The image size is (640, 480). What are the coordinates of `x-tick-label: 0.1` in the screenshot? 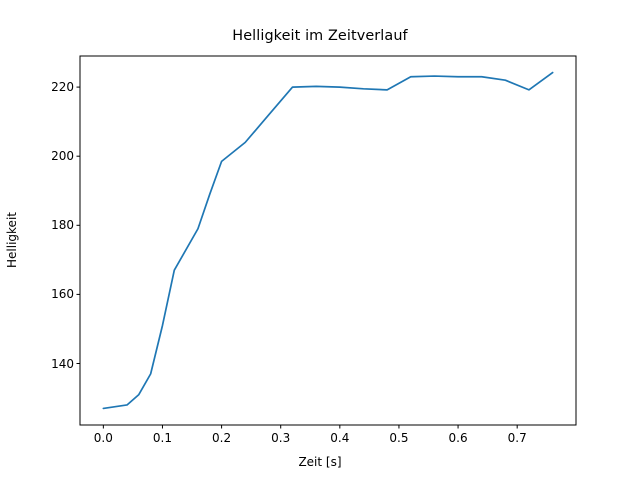 It's located at (162, 438).